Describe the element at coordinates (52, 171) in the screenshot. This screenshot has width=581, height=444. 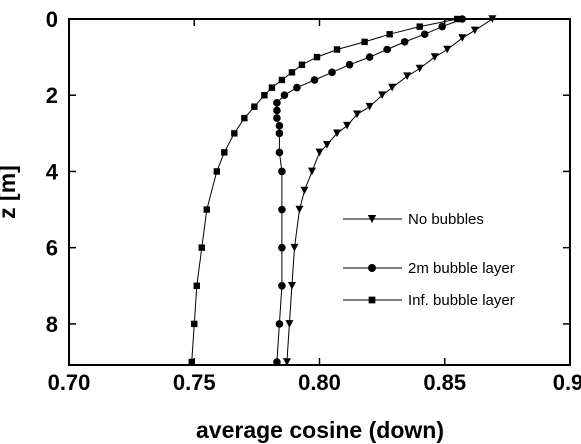
I see `y-tick-label: 4` at that location.